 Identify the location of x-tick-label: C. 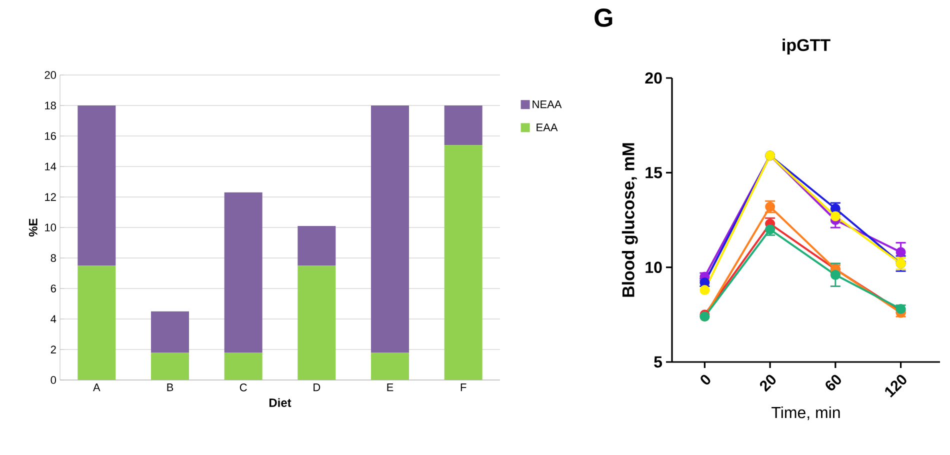
(243, 388).